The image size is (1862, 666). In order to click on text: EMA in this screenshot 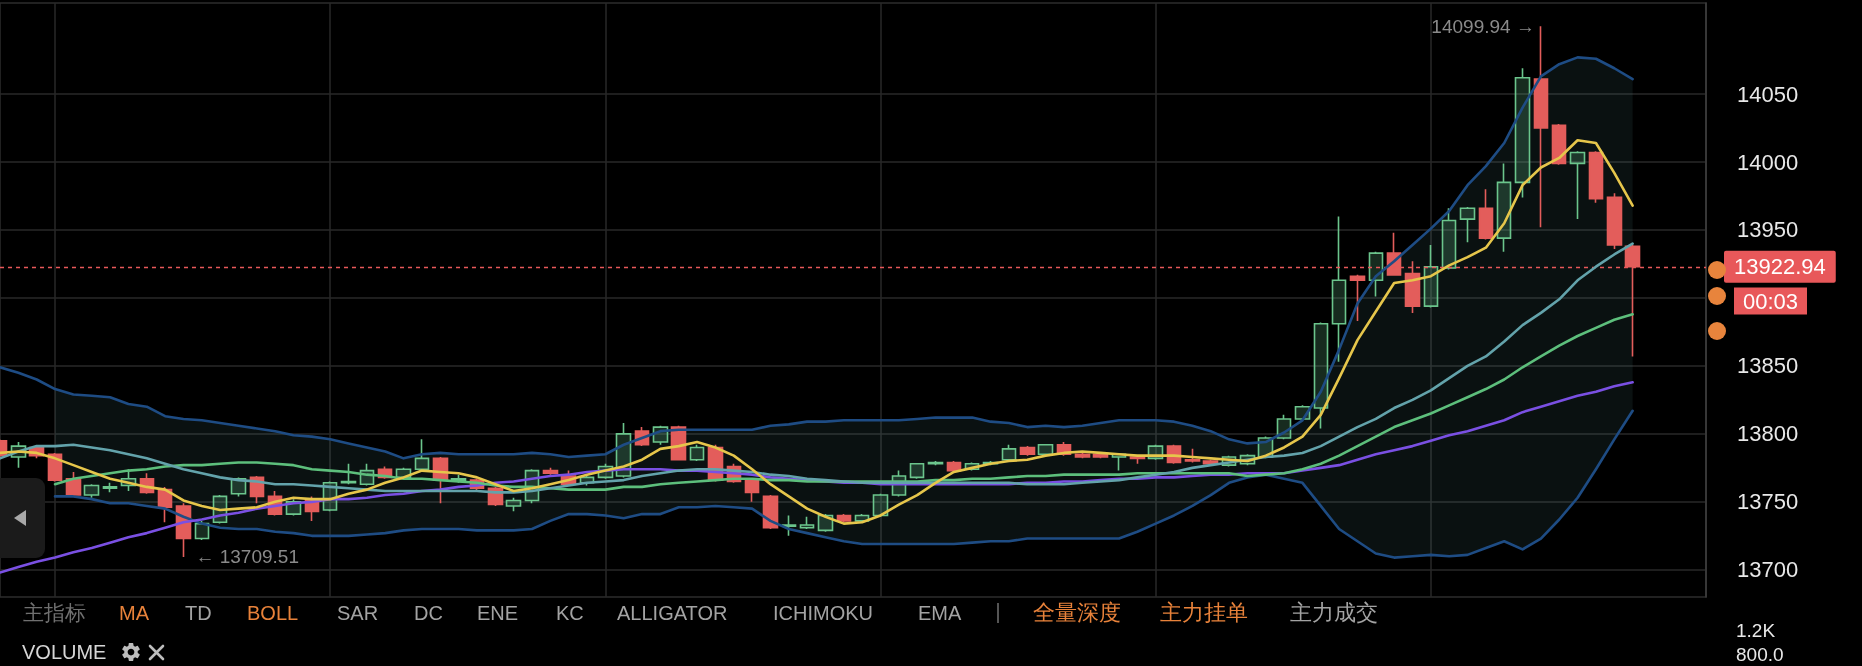, I will do `click(940, 613)`.